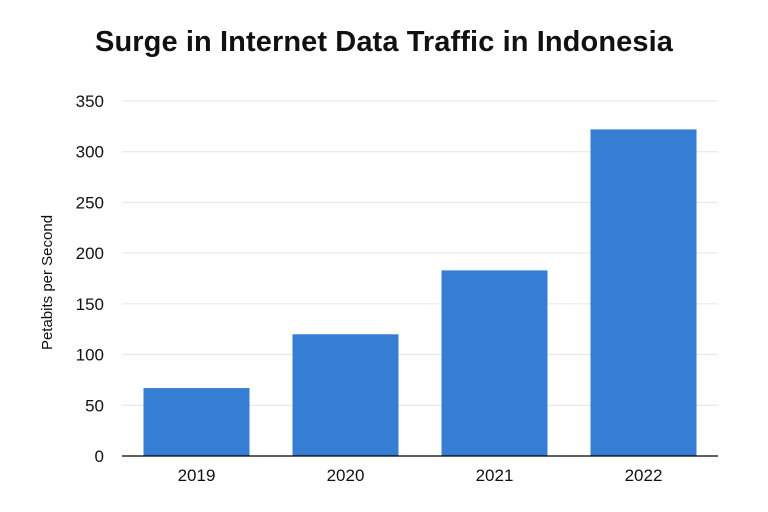  What do you see at coordinates (90, 253) in the screenshot?
I see `y-tick-label: 200` at bounding box center [90, 253].